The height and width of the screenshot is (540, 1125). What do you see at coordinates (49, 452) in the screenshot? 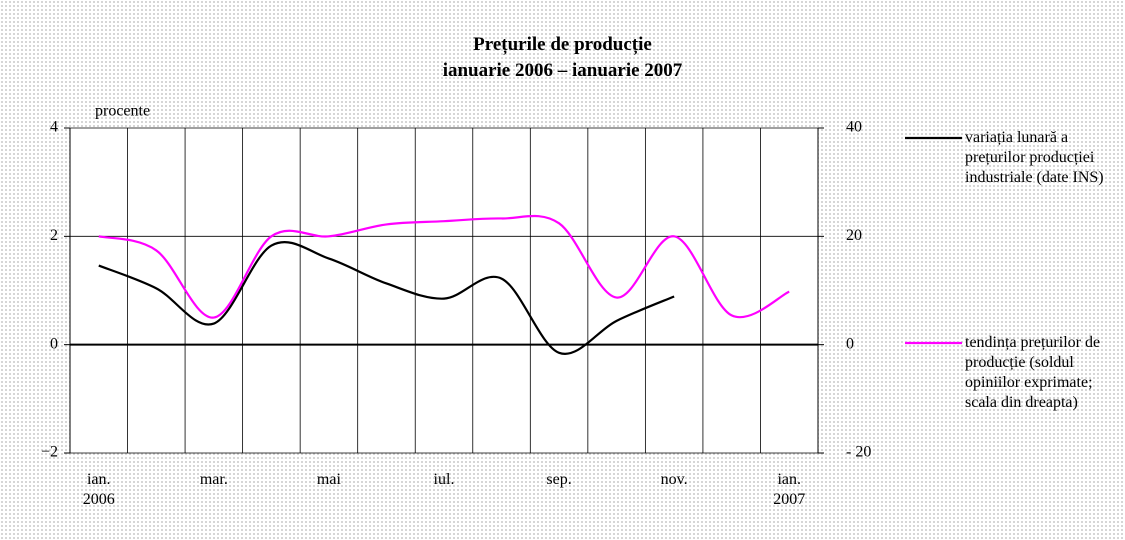
I see `y-tick-label: −2` at bounding box center [49, 452].